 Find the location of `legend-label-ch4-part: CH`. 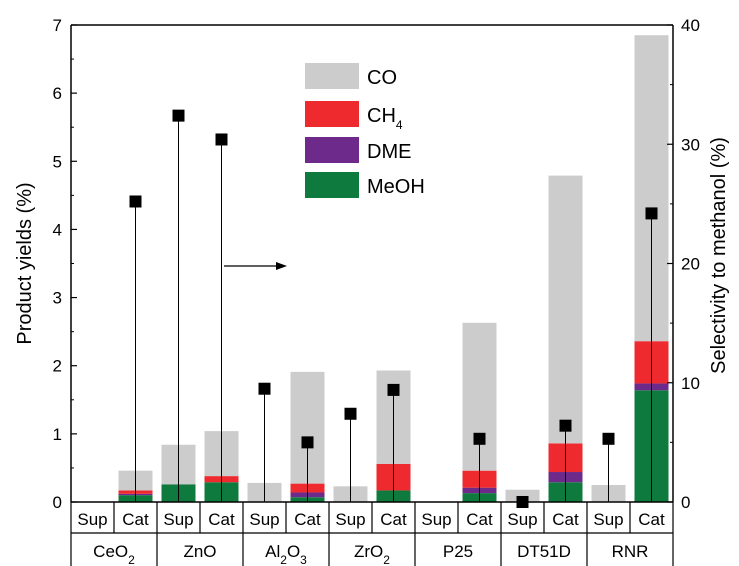

legend-label-ch4-part: CH is located at coordinates (381, 116).